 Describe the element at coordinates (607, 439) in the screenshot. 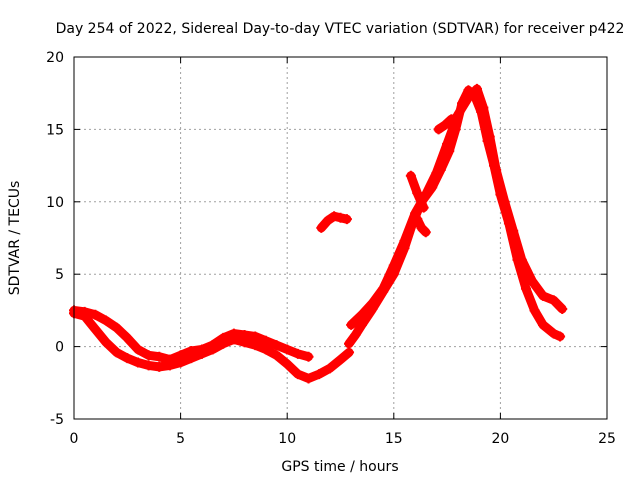

I see `x-tick-label: 25` at that location.